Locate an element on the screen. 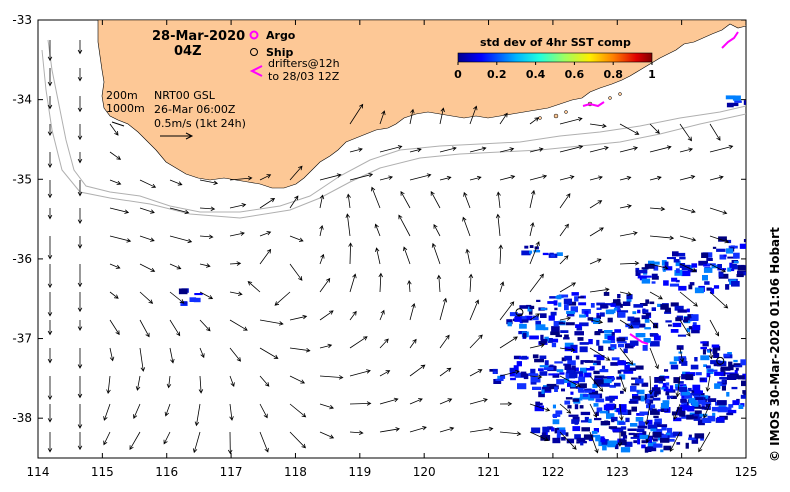 The height and width of the screenshot is (492, 790). y-tick-label: -33 is located at coordinates (22, 20).